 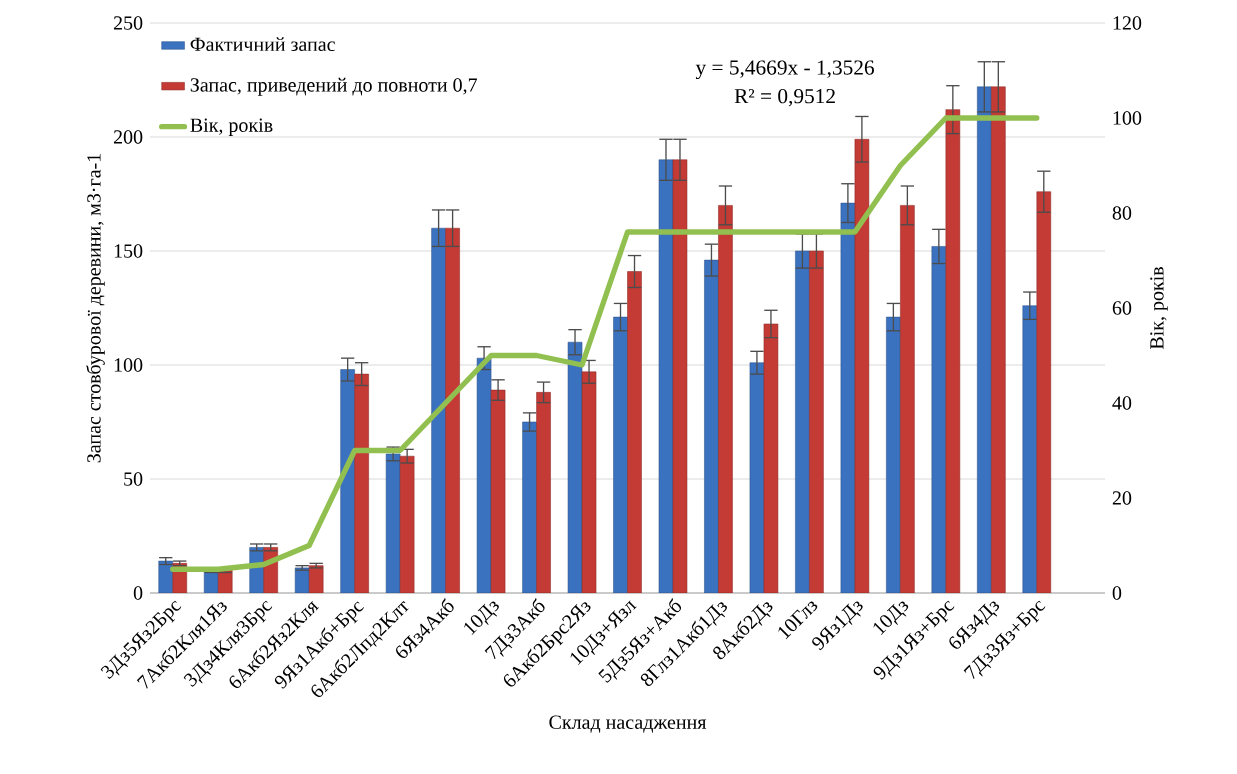 I want to click on annotation: y = 5,4669x - 1,3526, so click(x=784, y=70).